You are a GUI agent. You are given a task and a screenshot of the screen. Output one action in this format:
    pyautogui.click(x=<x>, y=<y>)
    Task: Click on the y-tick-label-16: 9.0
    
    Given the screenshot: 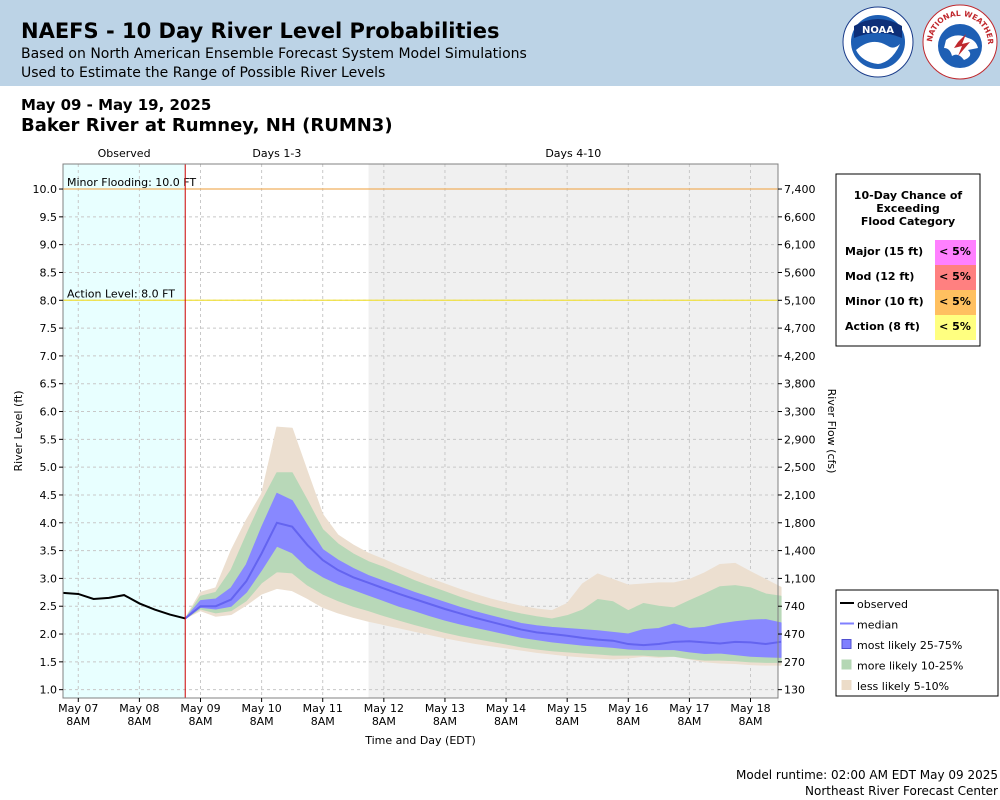 What is the action you would take?
    pyautogui.click(x=49, y=245)
    